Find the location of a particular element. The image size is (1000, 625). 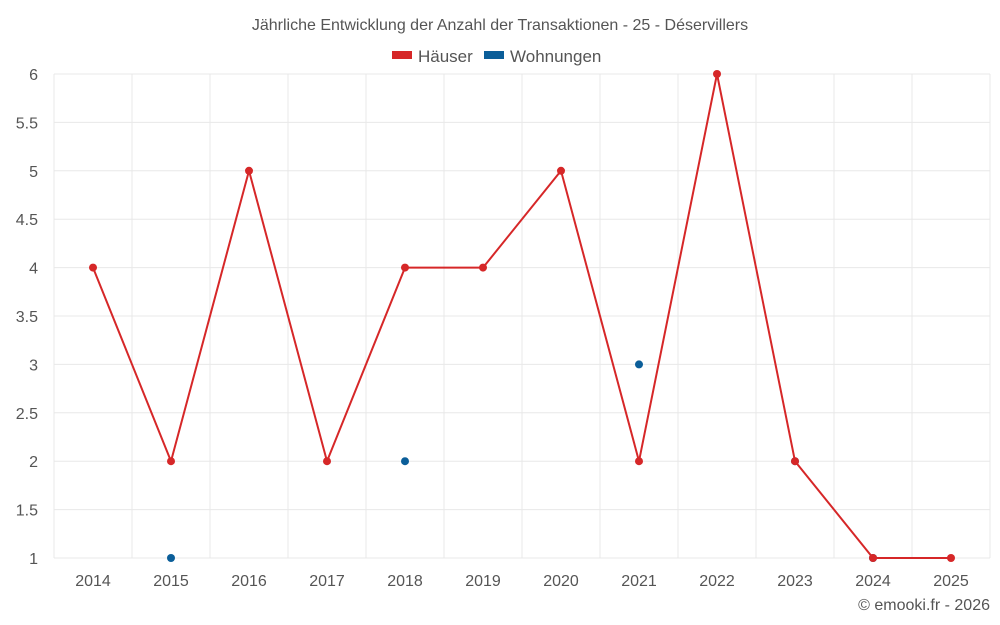

legend-swatch-wohnungen is located at coordinates (494, 55).